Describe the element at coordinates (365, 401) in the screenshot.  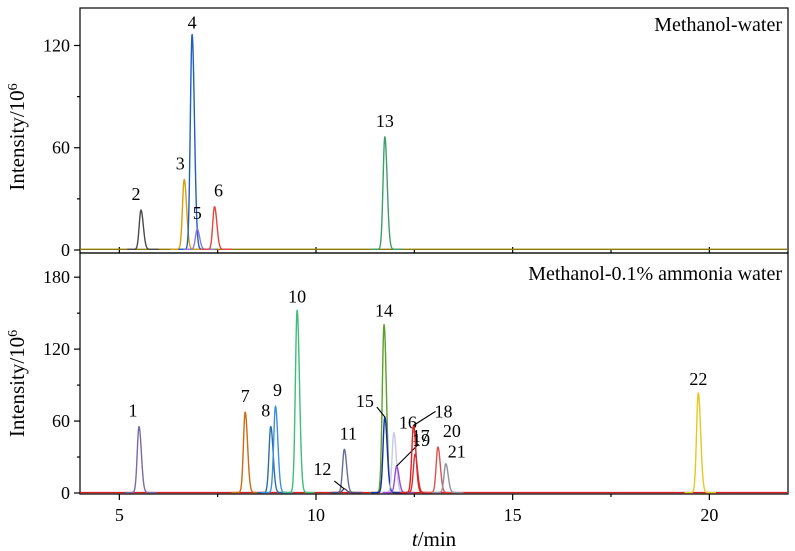
I see `peak-15-label: 15` at that location.